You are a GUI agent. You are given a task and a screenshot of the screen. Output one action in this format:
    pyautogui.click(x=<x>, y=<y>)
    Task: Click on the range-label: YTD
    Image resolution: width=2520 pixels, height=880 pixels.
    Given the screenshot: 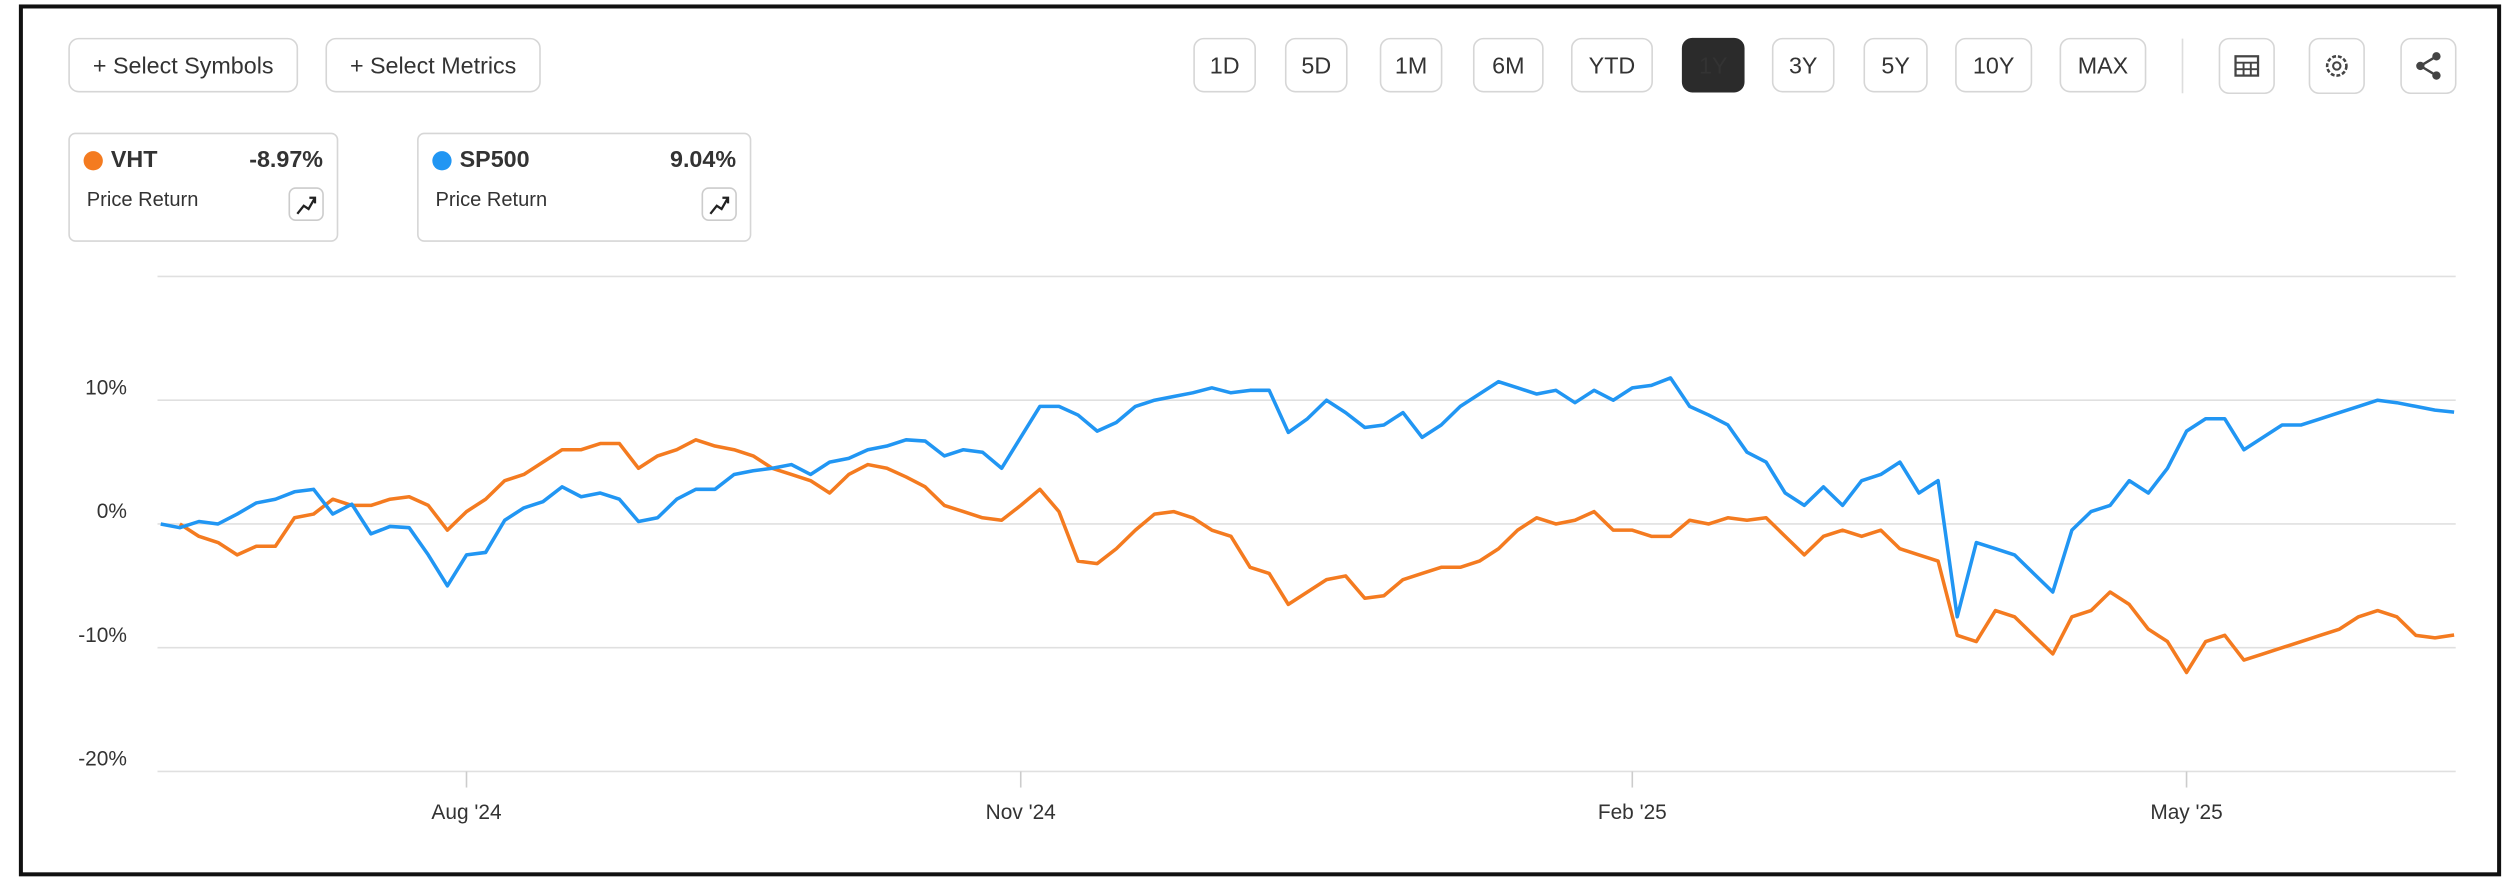 What is the action you would take?
    pyautogui.click(x=1612, y=66)
    